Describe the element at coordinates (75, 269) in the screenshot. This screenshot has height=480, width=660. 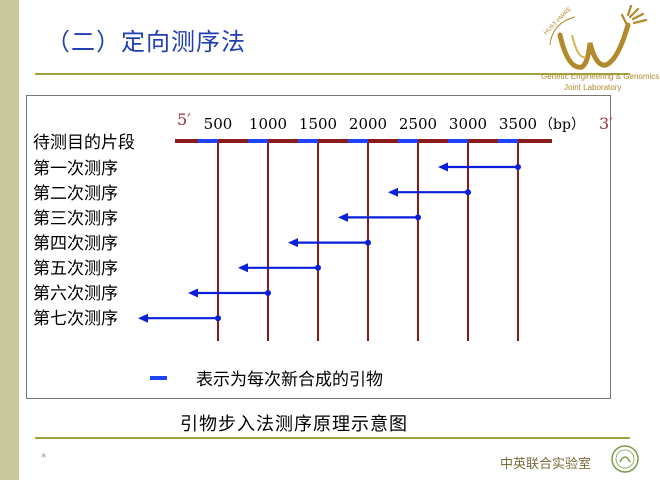
I see `sequencing-round-label-5: 第五次测序` at that location.